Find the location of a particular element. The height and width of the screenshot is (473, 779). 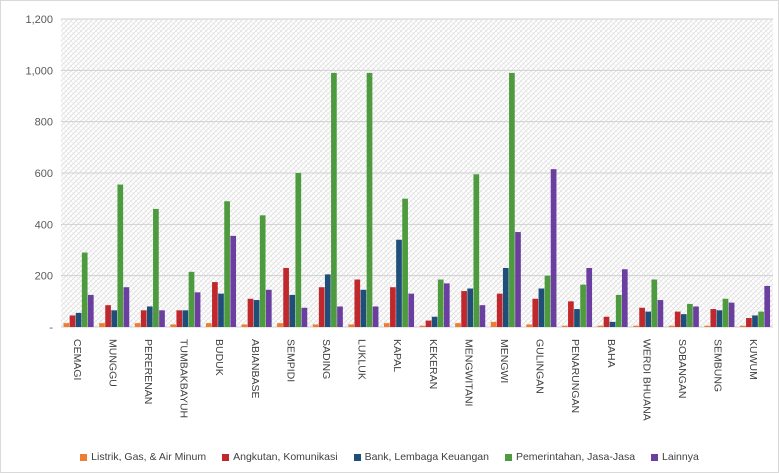

x-tick-label: PENARUNGAN is located at coordinates (575, 376).